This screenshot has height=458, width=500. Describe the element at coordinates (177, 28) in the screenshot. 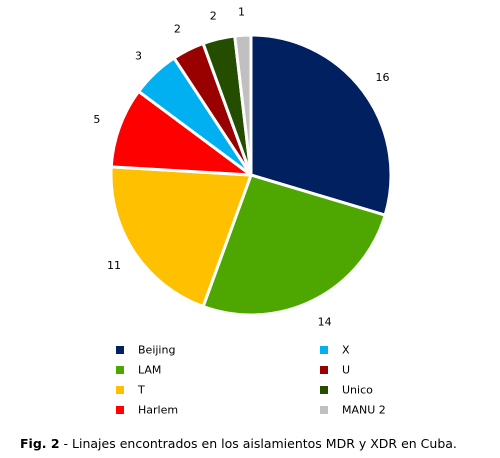

I see `pie-value-label-u: 2` at that location.